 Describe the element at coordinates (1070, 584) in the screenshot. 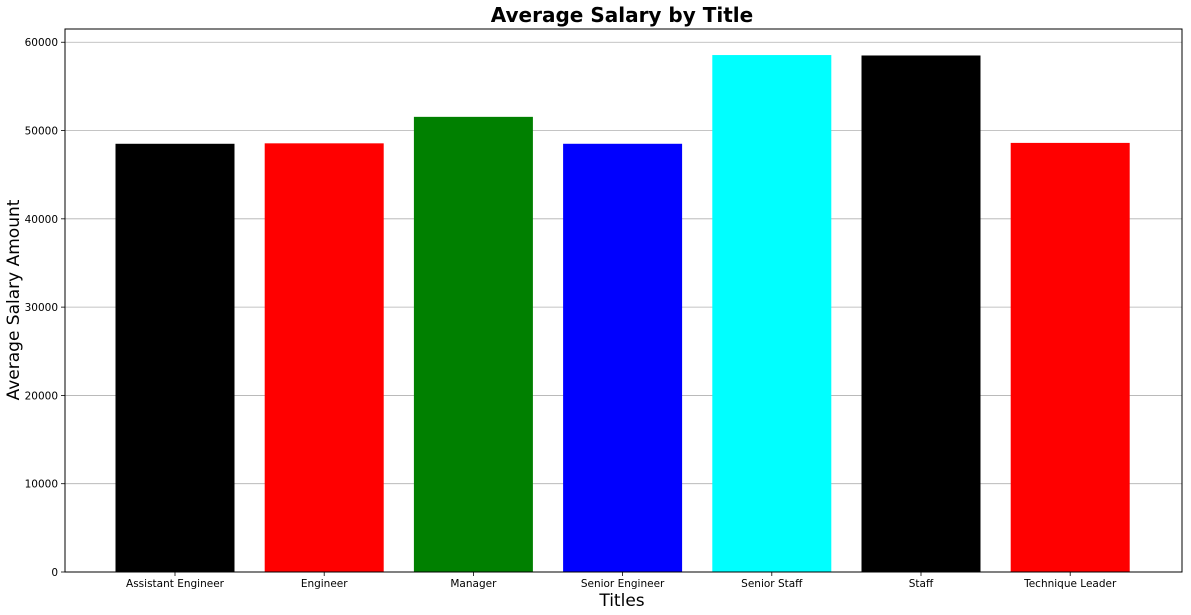

I see `x-tick-label: Technique Leader` at that location.